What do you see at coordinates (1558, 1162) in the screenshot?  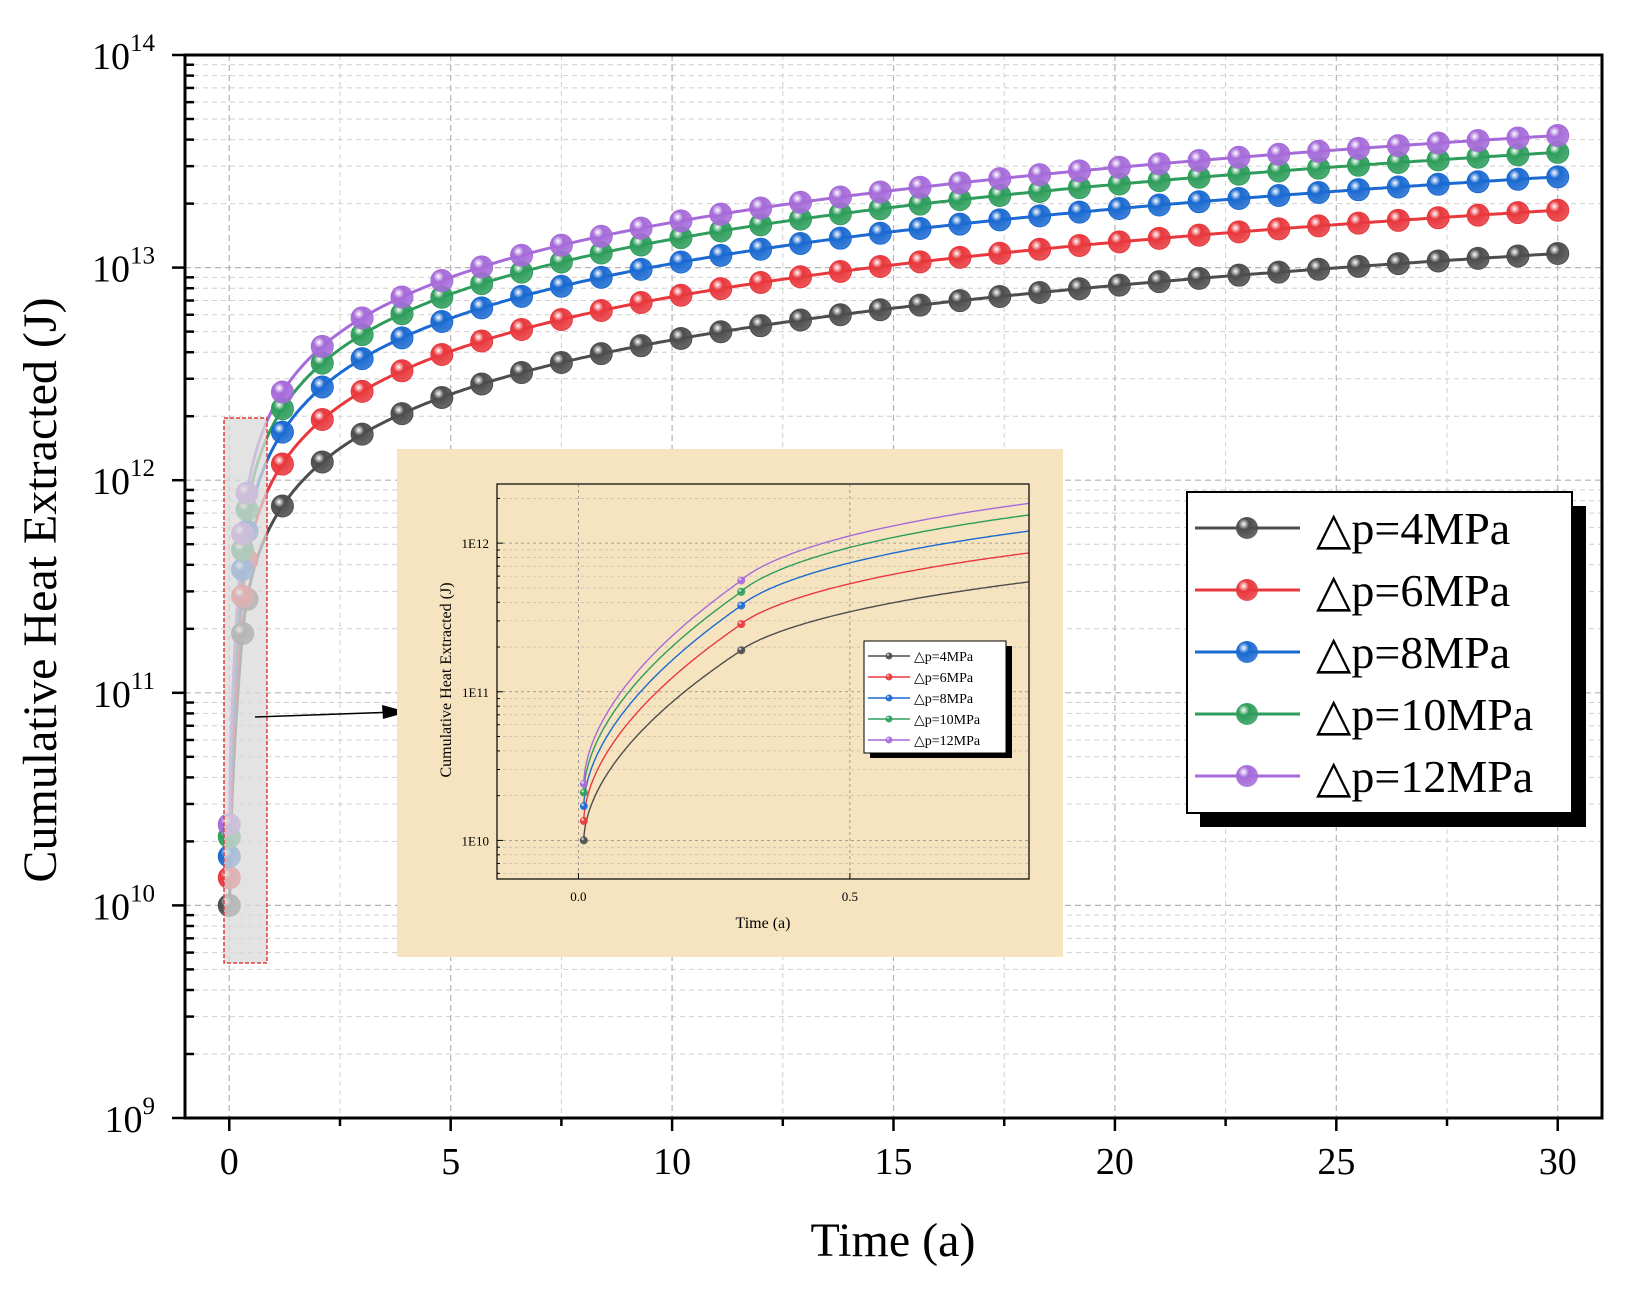 I see `x-tick-label: 30` at bounding box center [1558, 1162].